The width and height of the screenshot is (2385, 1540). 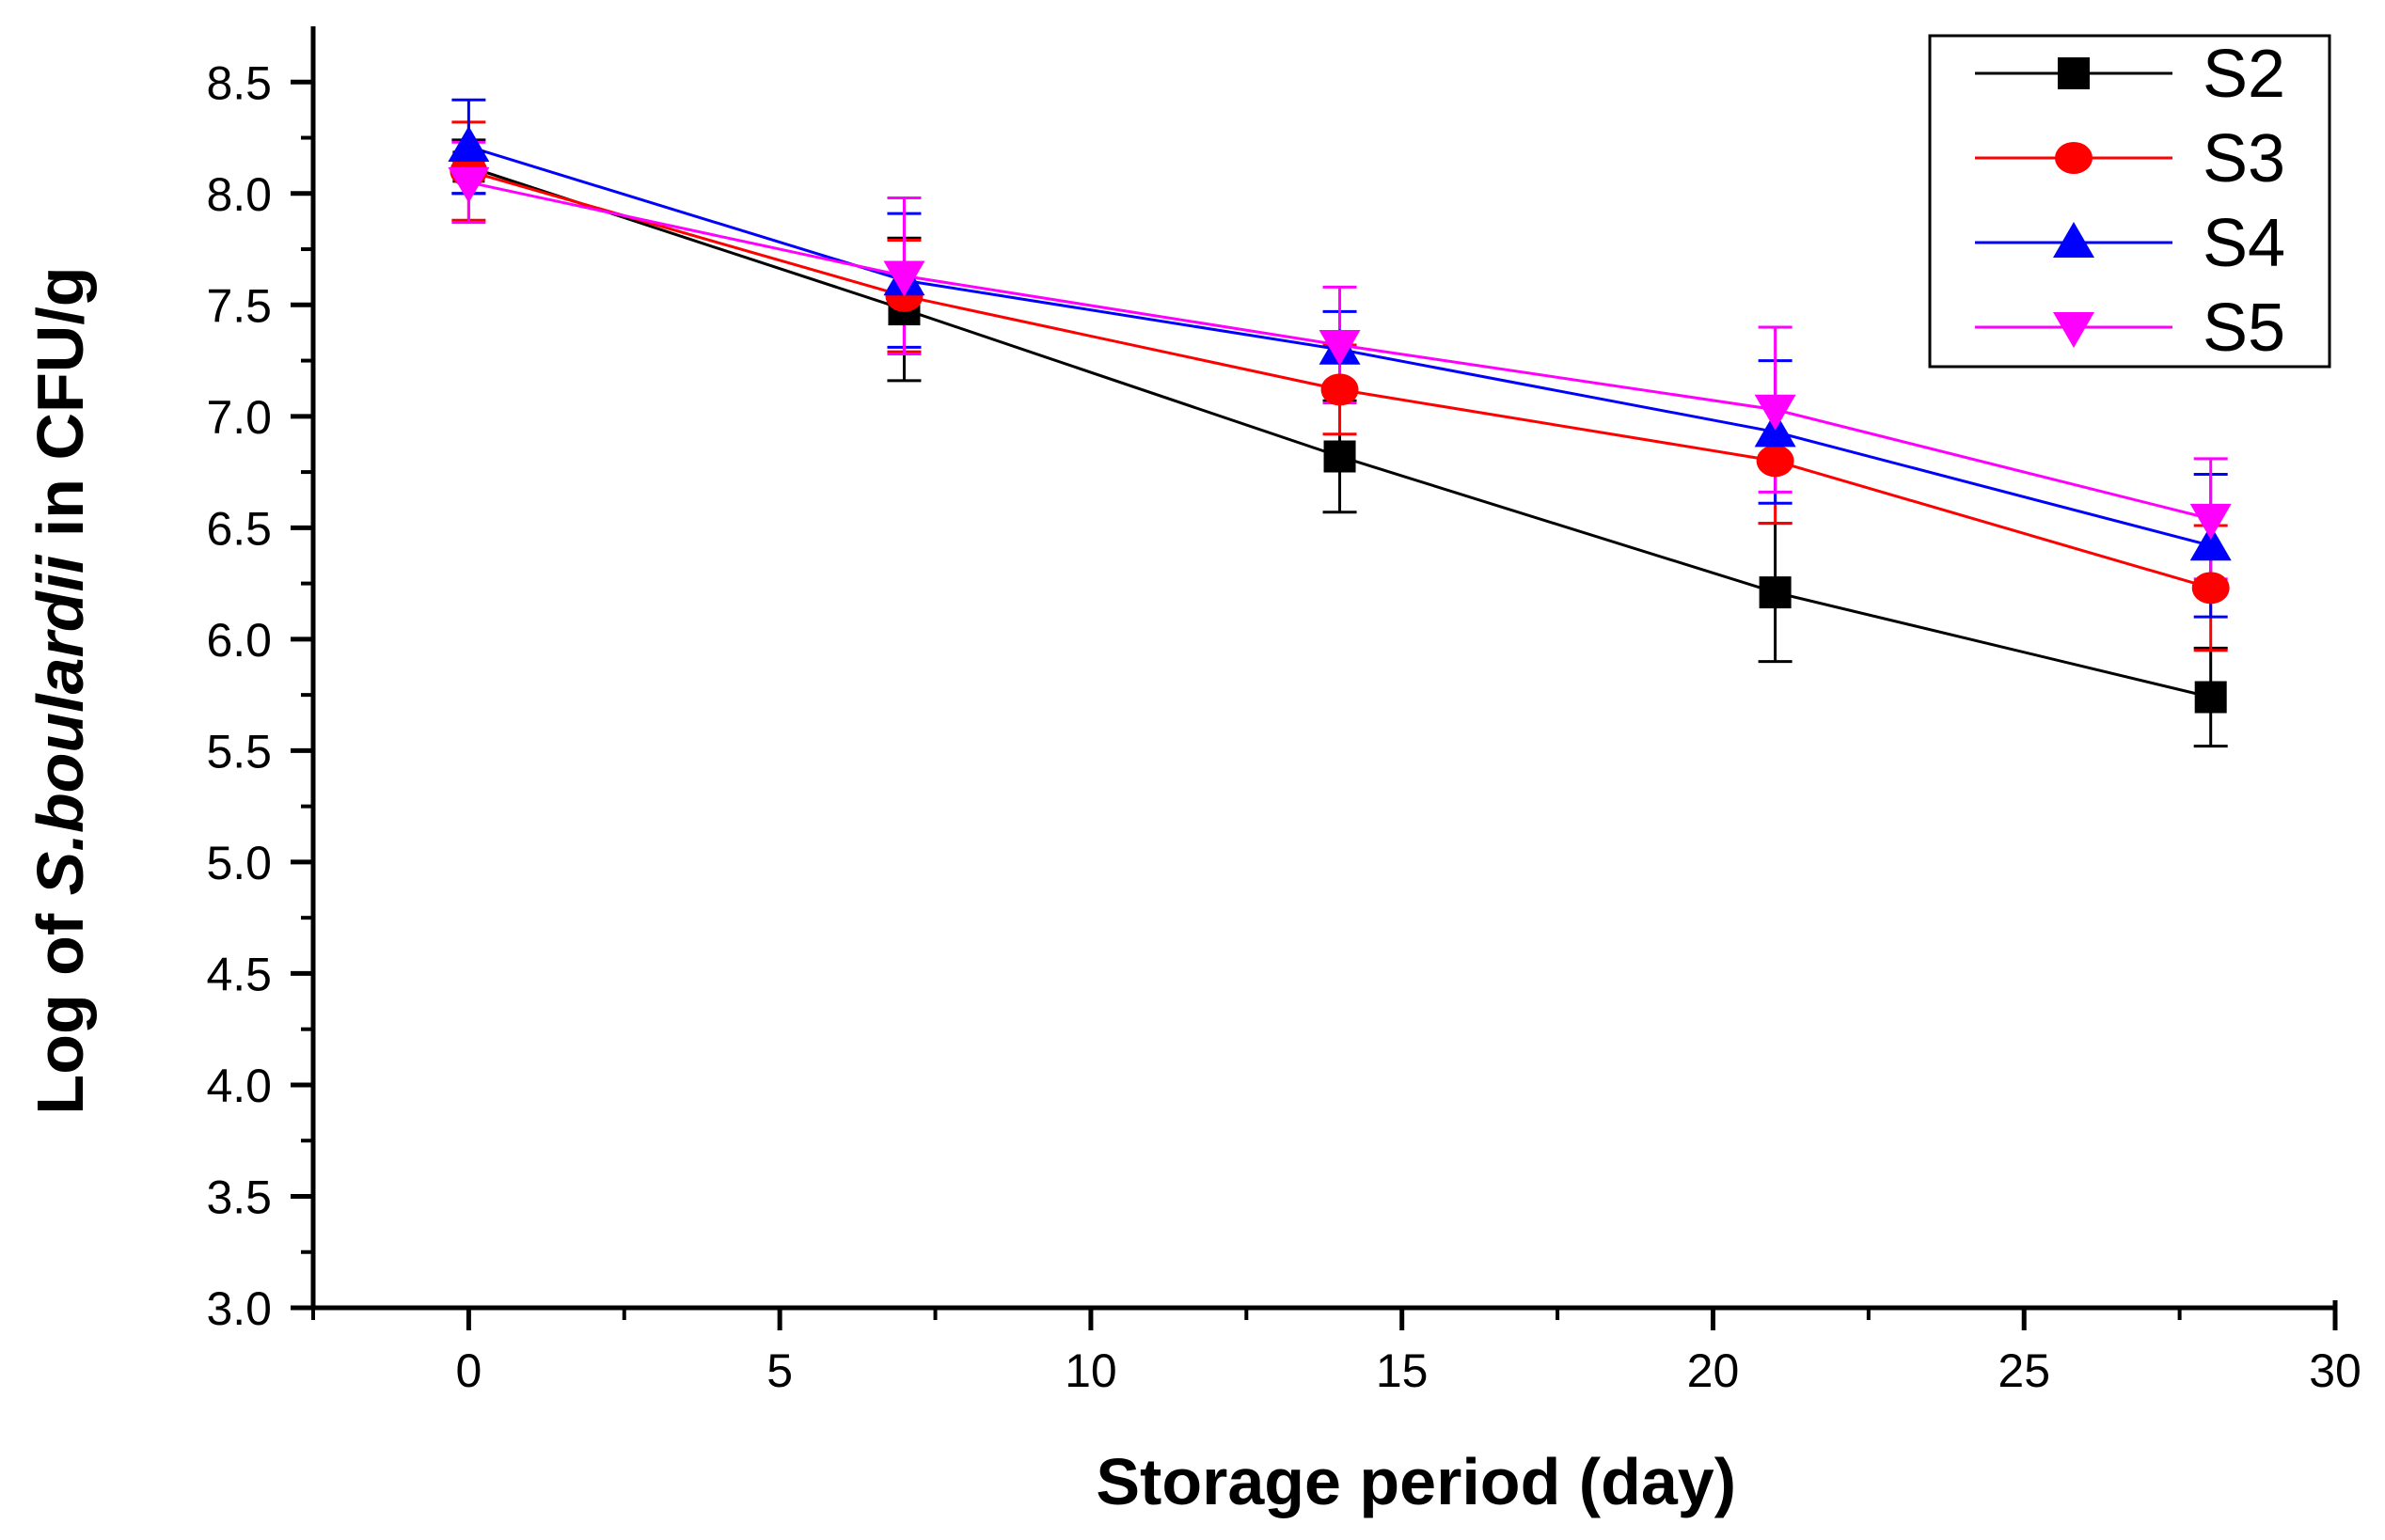 I want to click on y-tick-label: 4.5, so click(x=239, y=974).